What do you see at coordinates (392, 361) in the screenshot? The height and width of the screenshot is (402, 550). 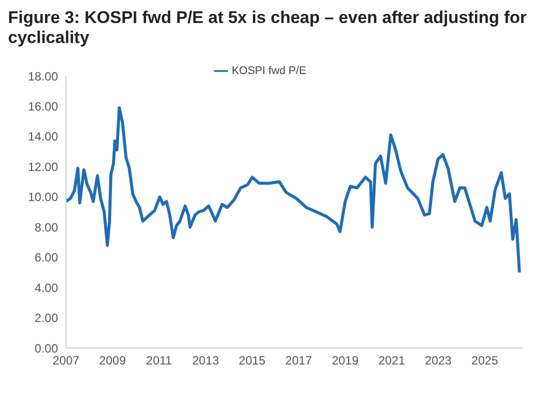 I see `x-tick-label: 2021` at bounding box center [392, 361].